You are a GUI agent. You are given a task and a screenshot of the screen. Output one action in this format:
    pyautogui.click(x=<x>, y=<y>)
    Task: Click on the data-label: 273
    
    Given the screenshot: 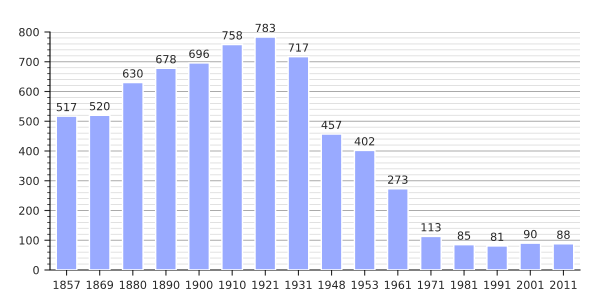 What is the action you would take?
    pyautogui.click(x=398, y=179)
    